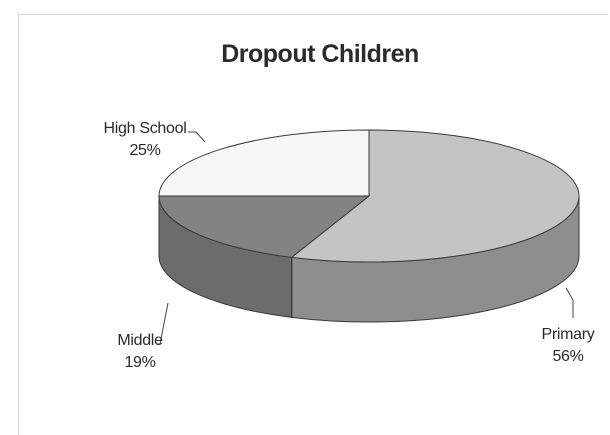 The height and width of the screenshot is (435, 610). I want to click on leader-line-high-school, so click(197, 137).